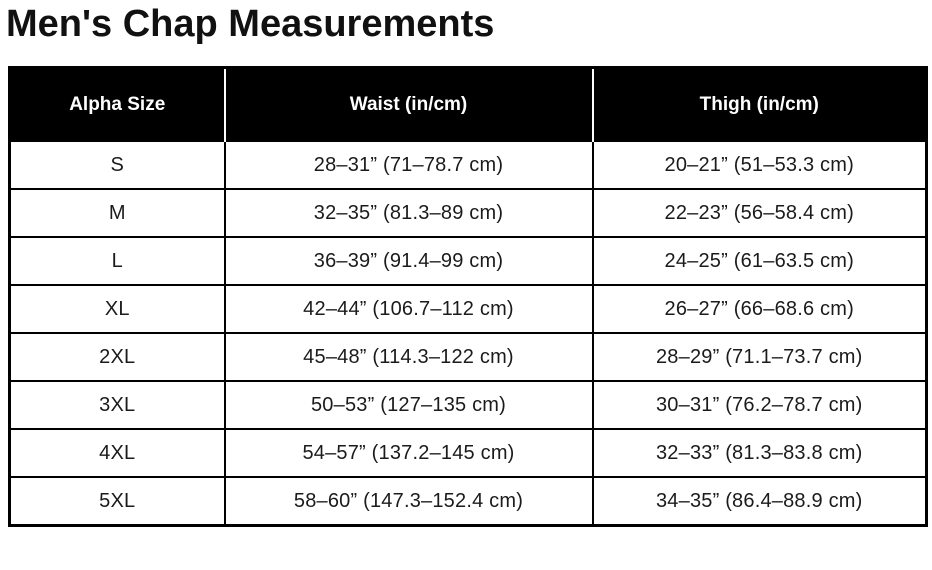  I want to click on table-row: L 36–39” (91.4–99 cm) 24–25” (61–63.5 cm), so click(468, 261).